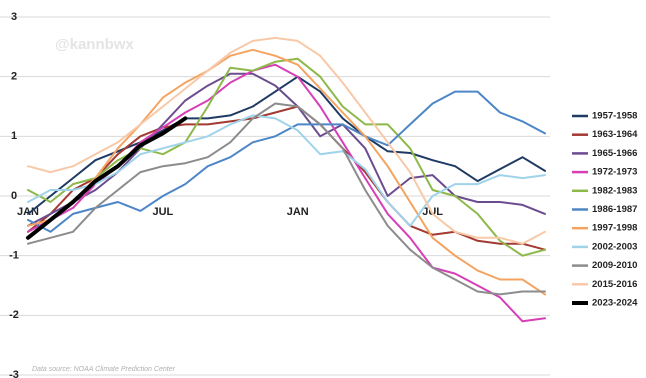 The width and height of the screenshot is (646, 378). What do you see at coordinates (614, 265) in the screenshot?
I see `legend-label: 2009-2010` at bounding box center [614, 265].